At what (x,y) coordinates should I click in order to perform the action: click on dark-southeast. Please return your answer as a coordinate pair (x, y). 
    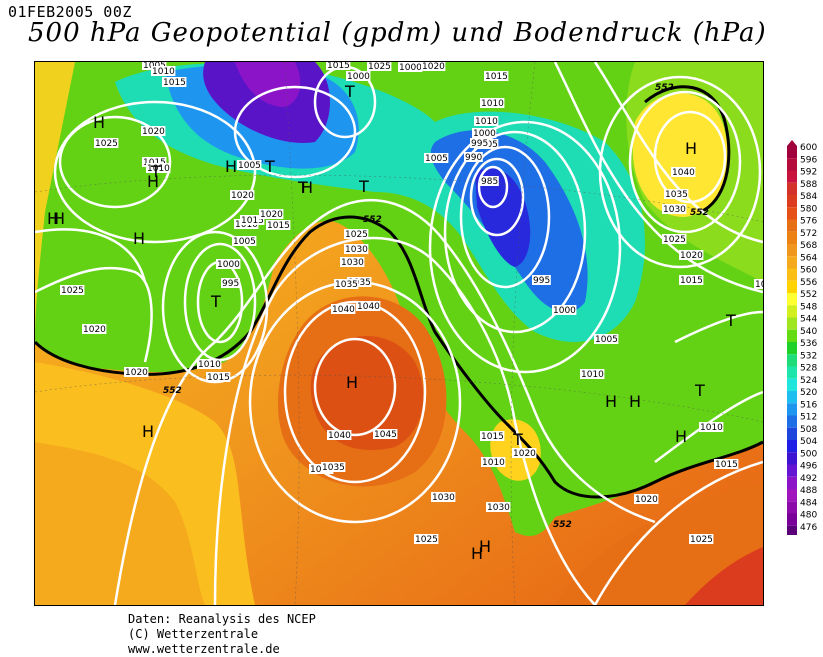
    Looking at the image, I should click on (659, 543).